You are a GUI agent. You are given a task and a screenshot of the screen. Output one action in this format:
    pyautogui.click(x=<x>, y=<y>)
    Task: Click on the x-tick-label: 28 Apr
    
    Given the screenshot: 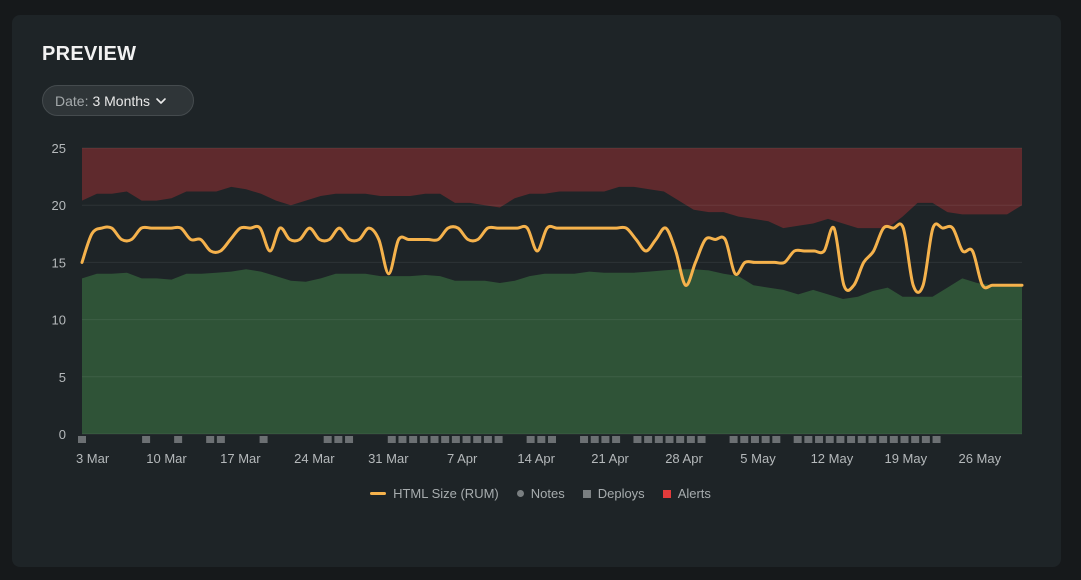 What is the action you would take?
    pyautogui.click(x=684, y=458)
    